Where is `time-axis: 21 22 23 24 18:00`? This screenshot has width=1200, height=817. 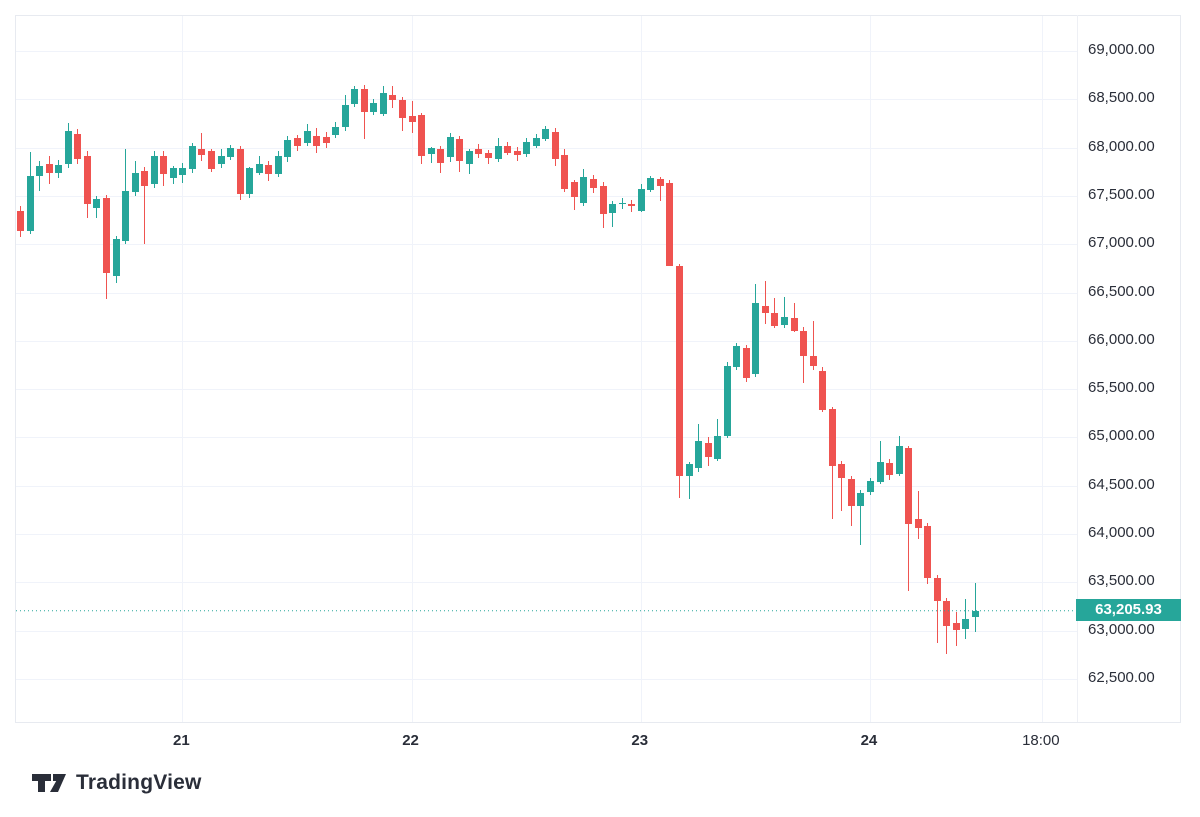
time-axis: 21 22 23 24 18:00 is located at coordinates (598, 739).